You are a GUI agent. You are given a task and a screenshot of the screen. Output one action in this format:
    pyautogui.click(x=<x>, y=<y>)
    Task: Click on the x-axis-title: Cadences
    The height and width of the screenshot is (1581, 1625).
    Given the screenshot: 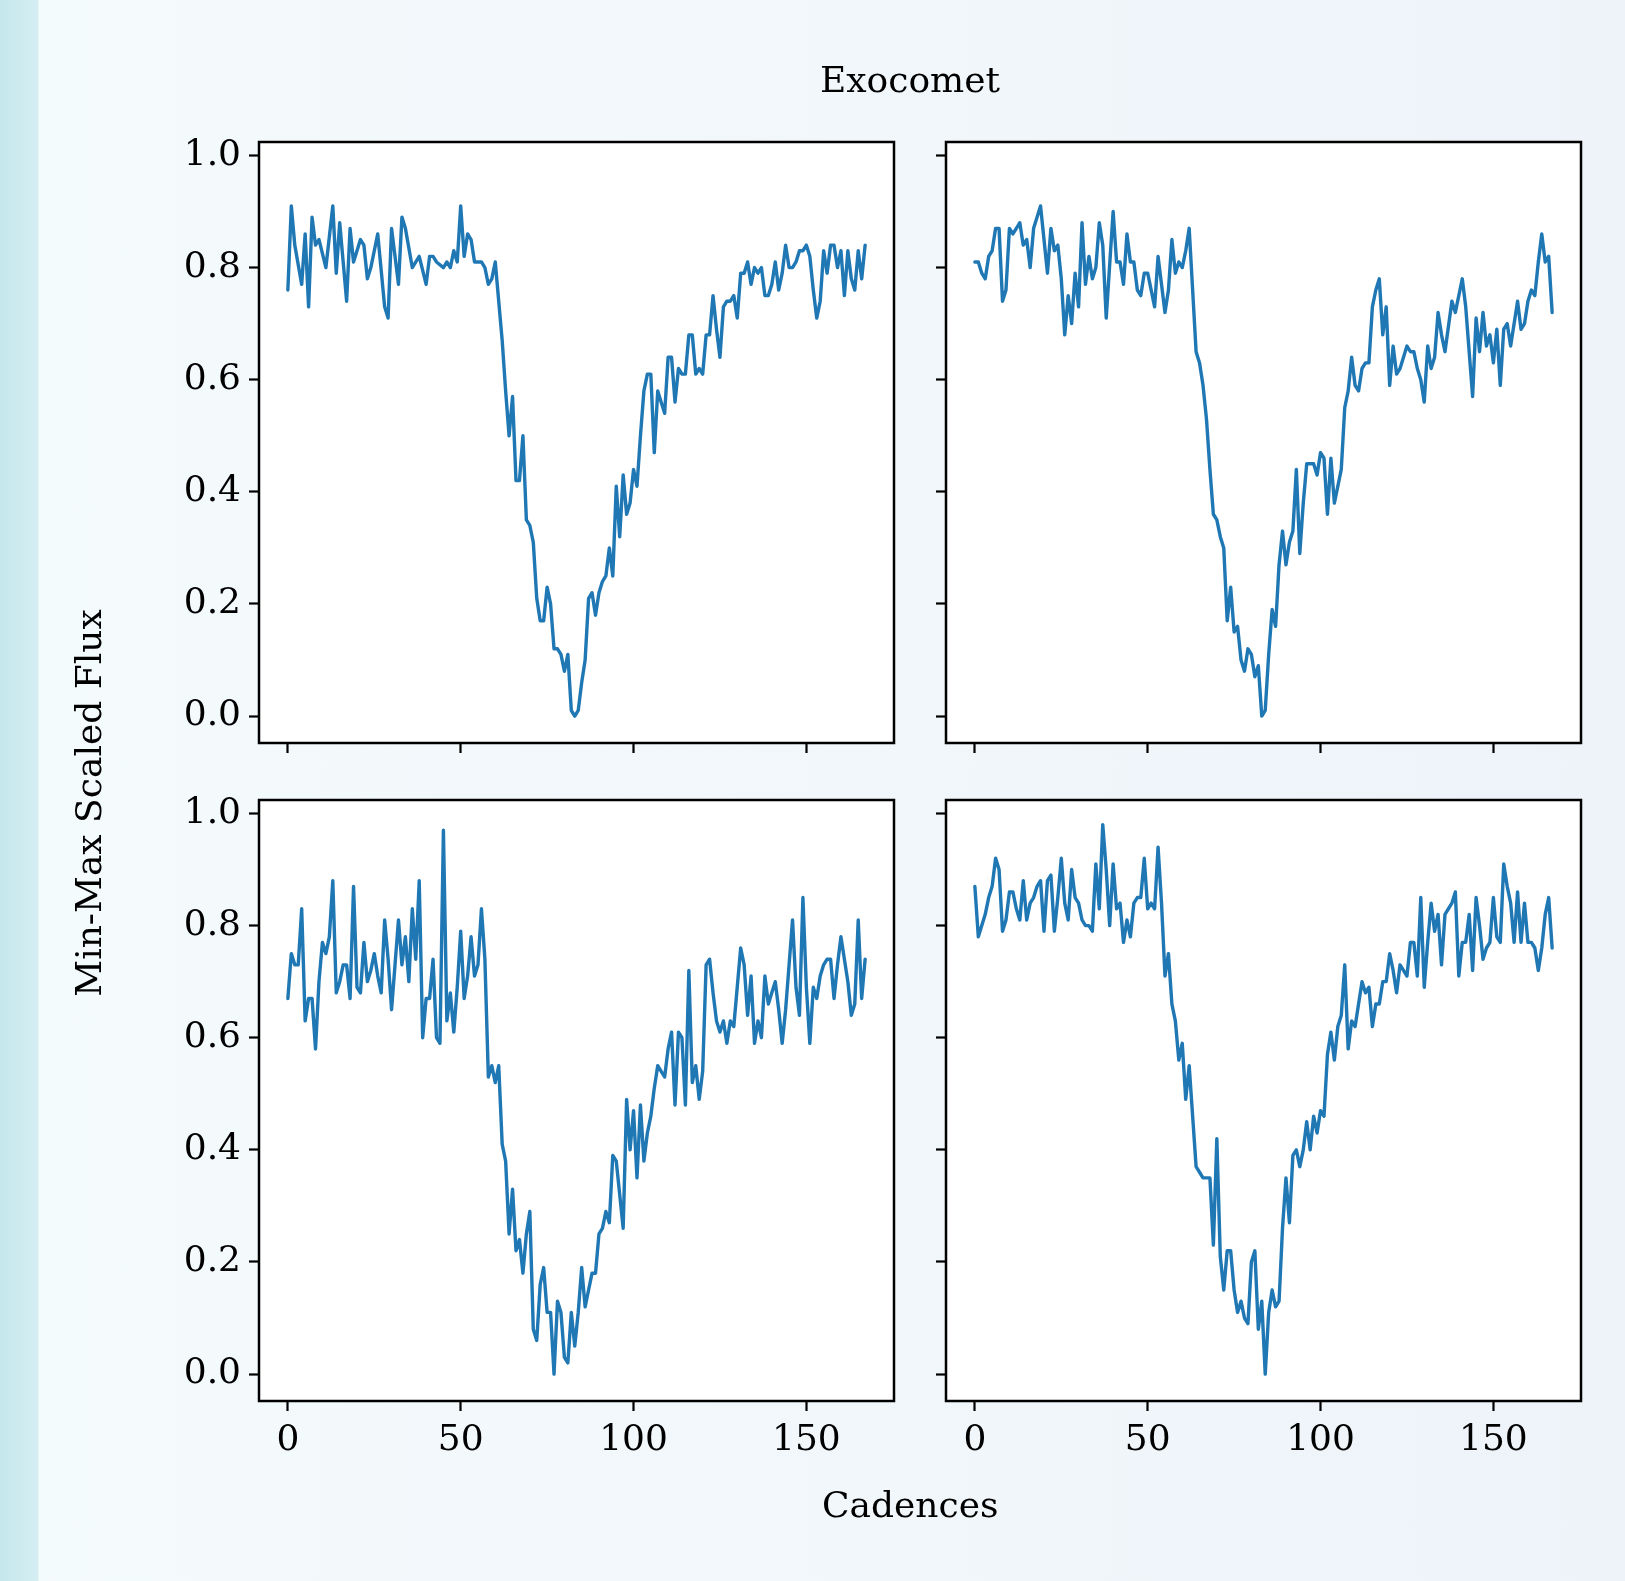 What is the action you would take?
    pyautogui.click(x=910, y=1504)
    